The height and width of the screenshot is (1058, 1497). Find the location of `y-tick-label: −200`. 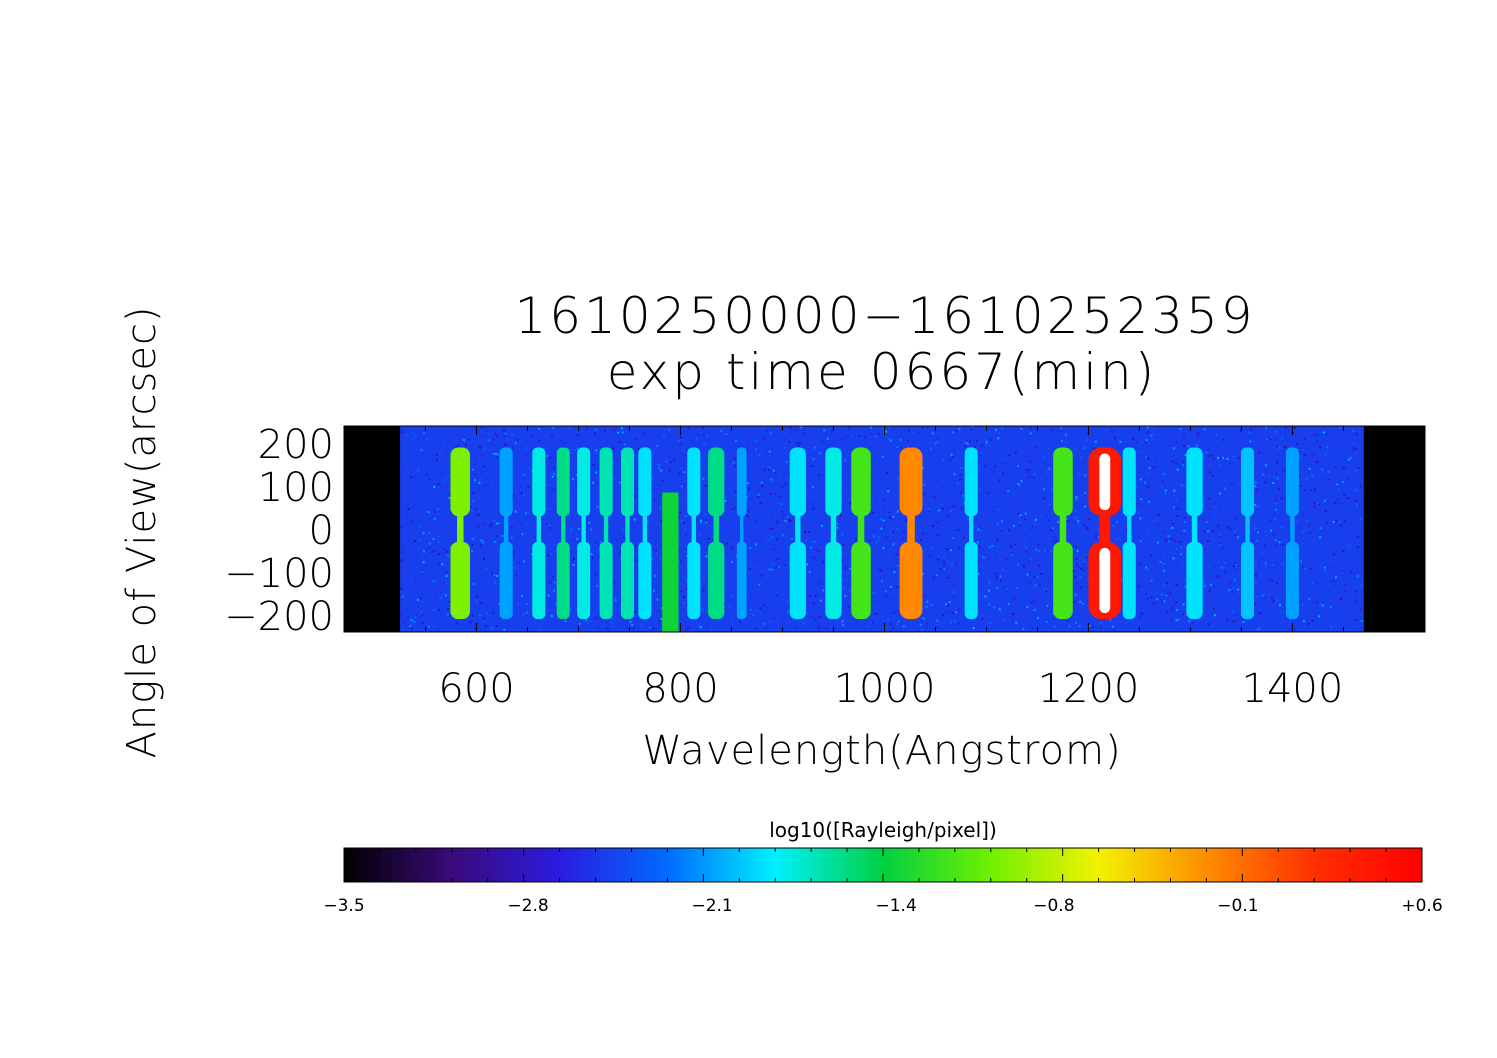

y-tick-label: −200 is located at coordinates (279, 617).